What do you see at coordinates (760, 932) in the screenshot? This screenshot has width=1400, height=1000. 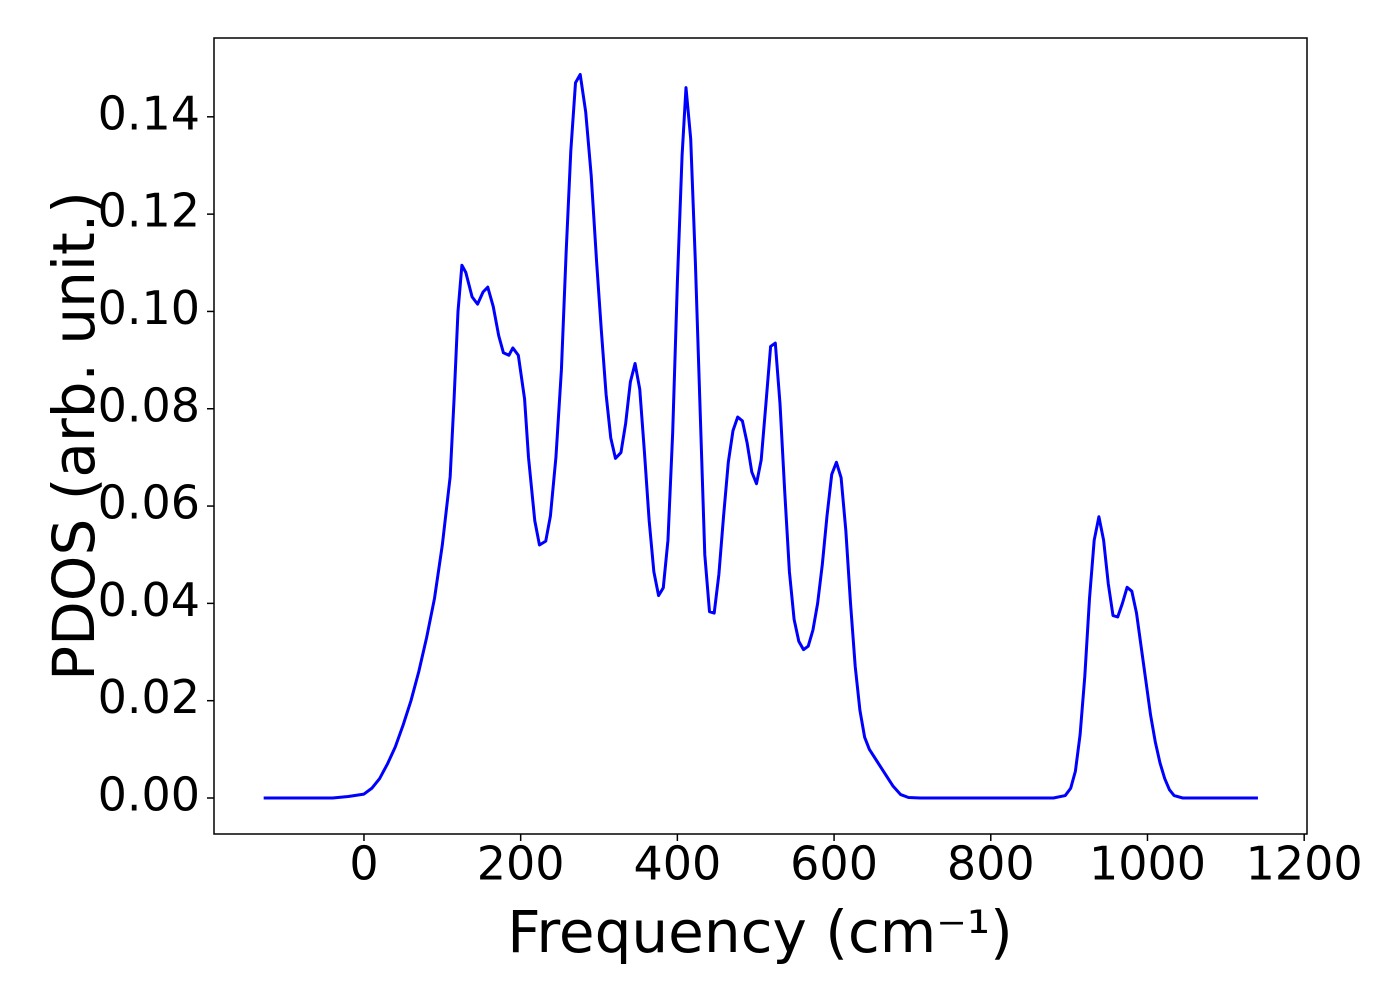 I see `x-axis-label: Frequency (cm⁻¹)` at bounding box center [760, 932].